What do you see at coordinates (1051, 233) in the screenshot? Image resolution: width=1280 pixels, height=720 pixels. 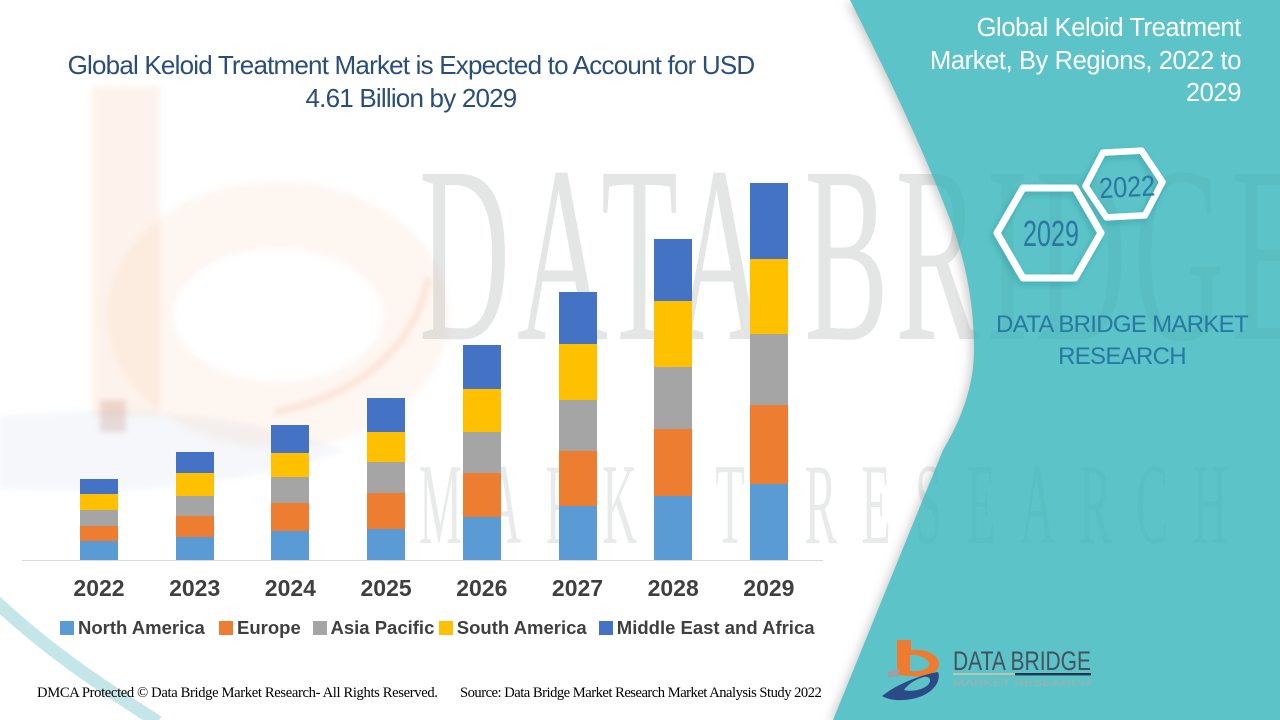 I see `svg-text: 2029` at bounding box center [1051, 233].